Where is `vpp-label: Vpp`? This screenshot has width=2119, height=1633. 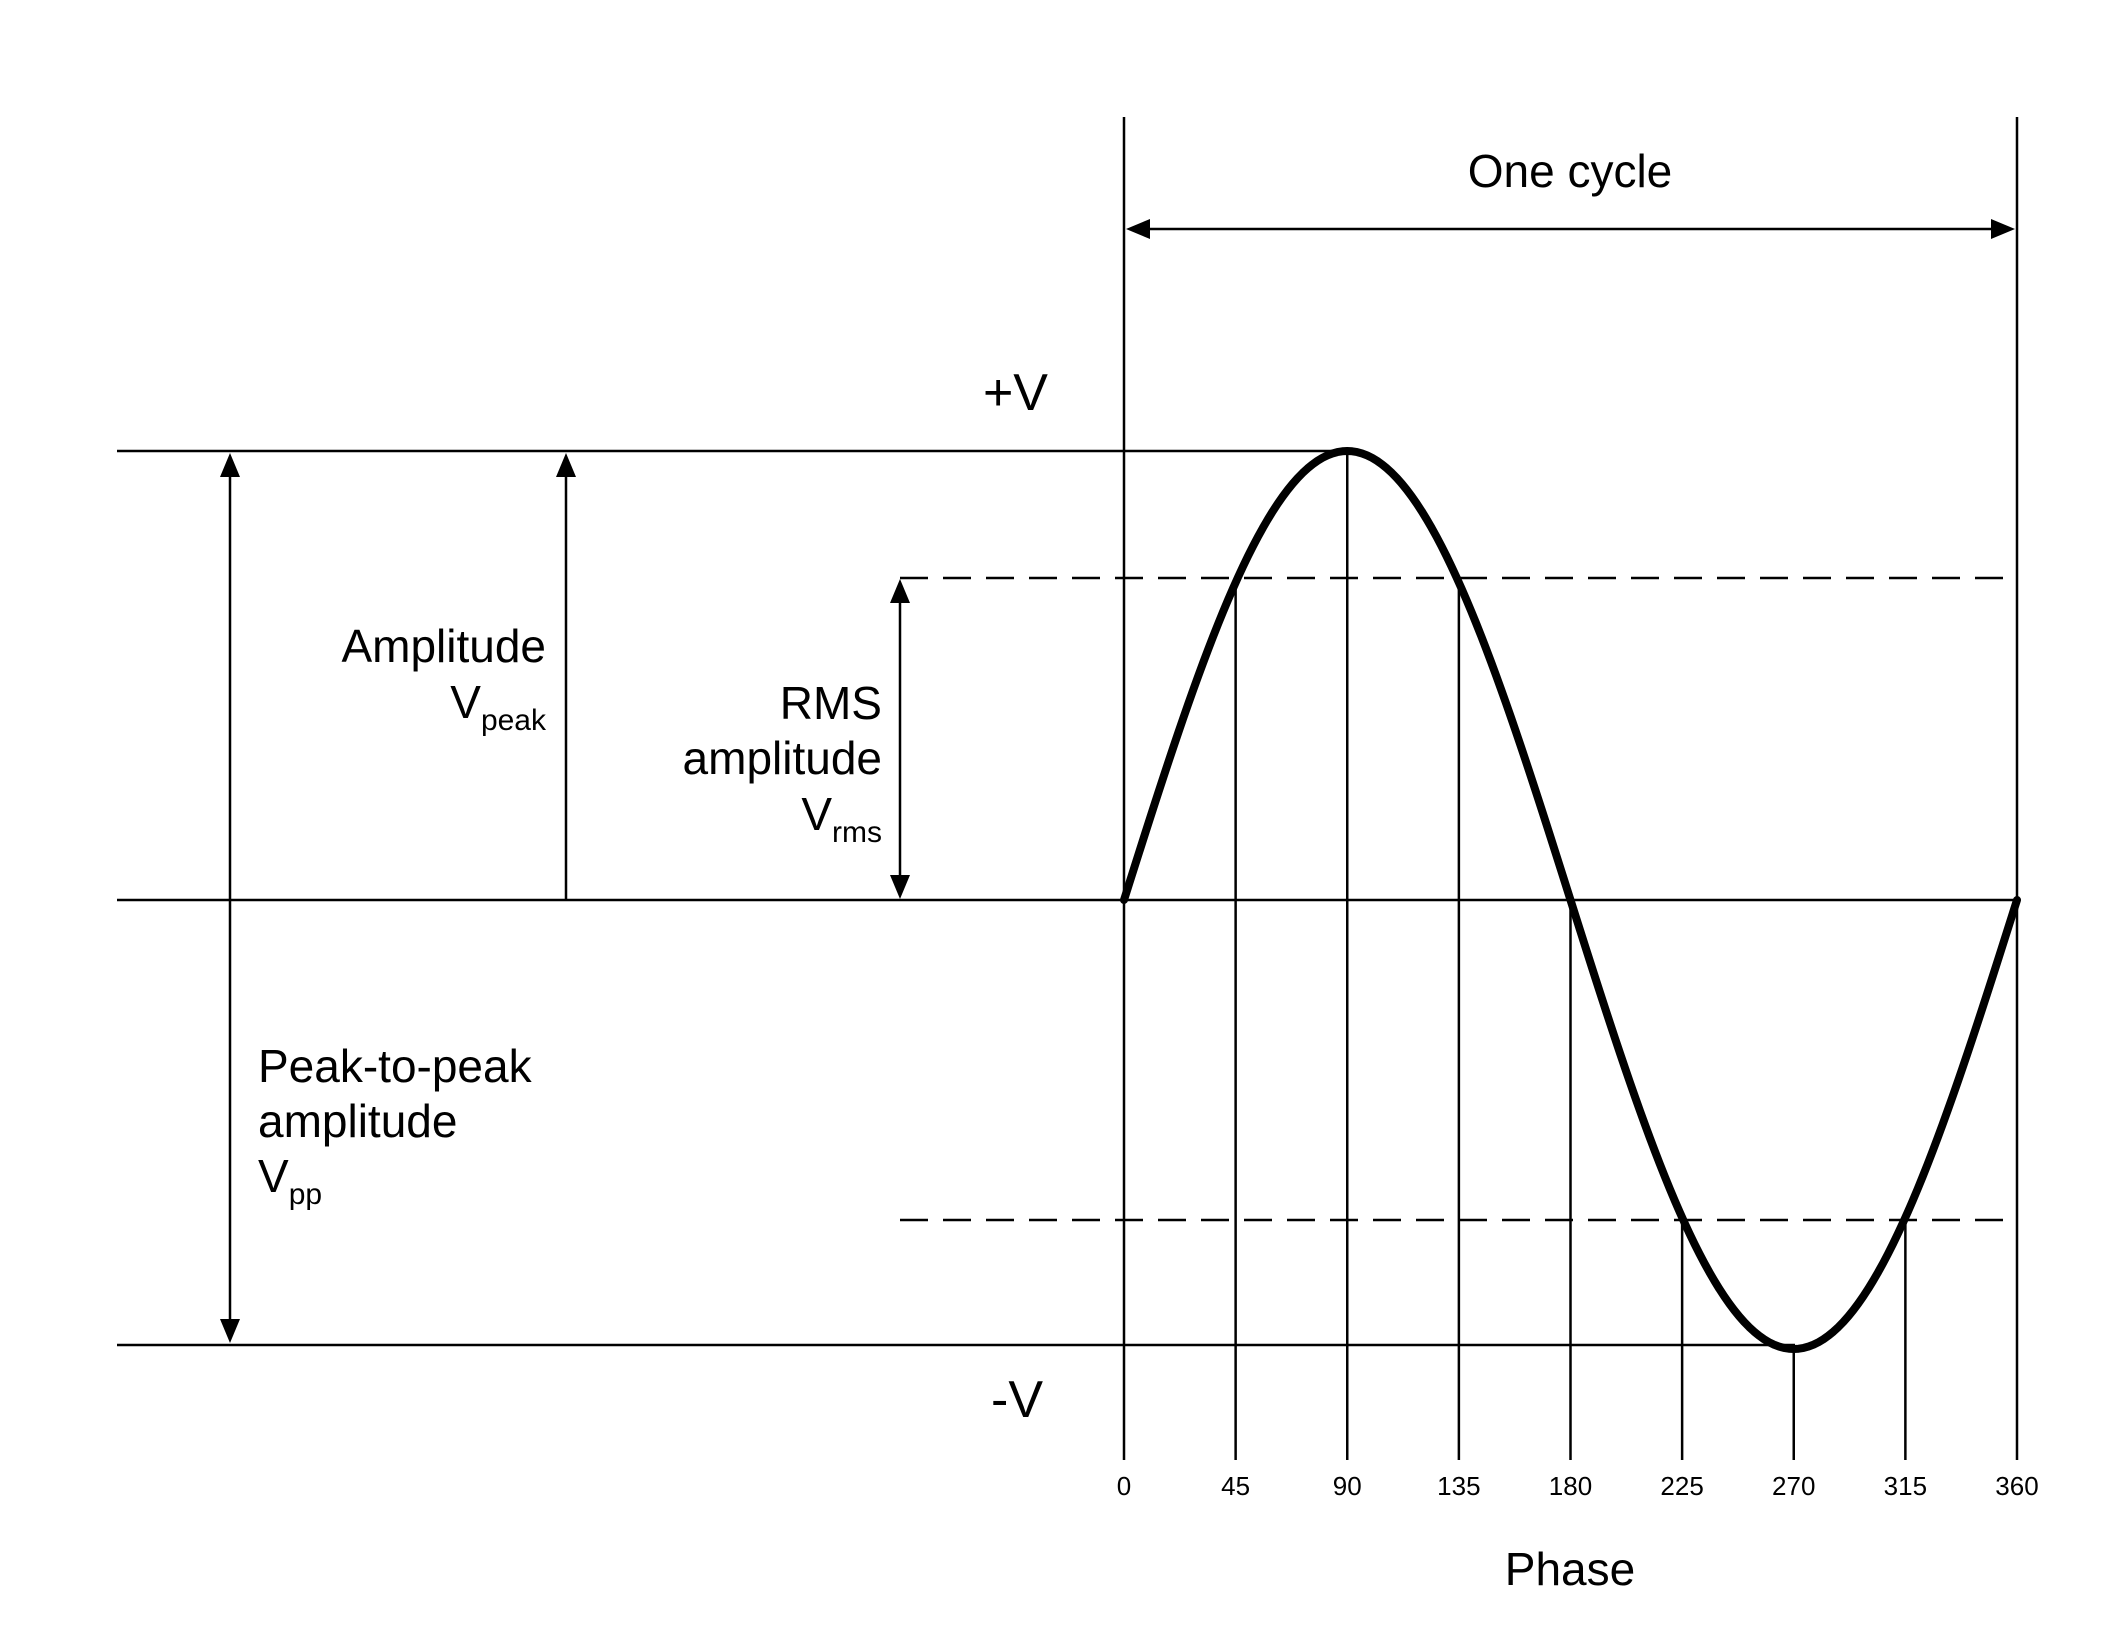
vpp-label: Vpp is located at coordinates (290, 1180).